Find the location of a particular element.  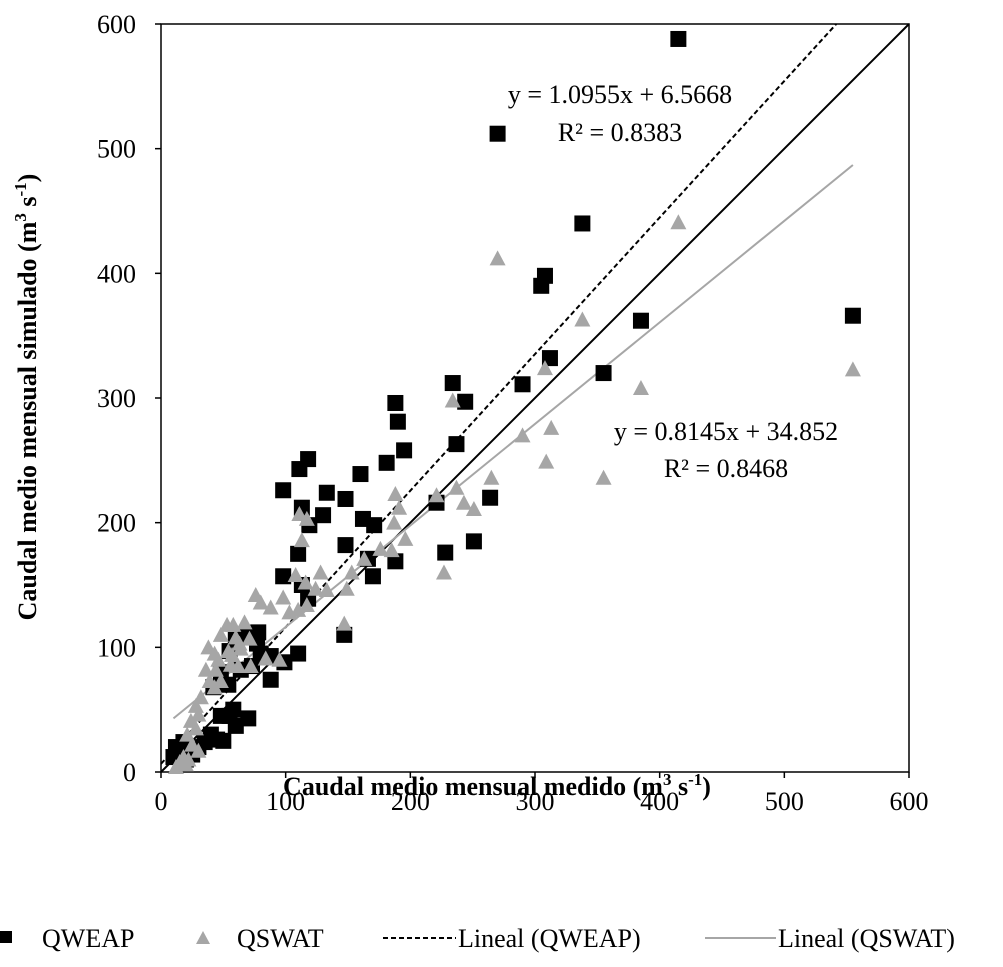

legend-qswat-marker is located at coordinates (203, 937).